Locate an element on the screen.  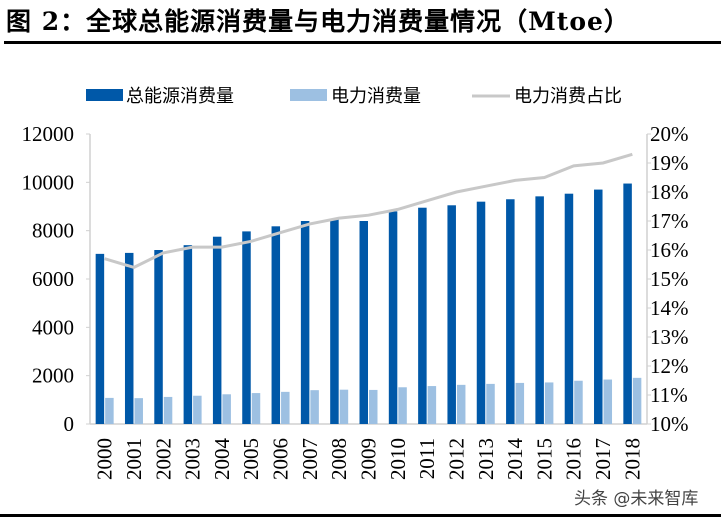
x-tick-label: 2013 is located at coordinates (486, 459).